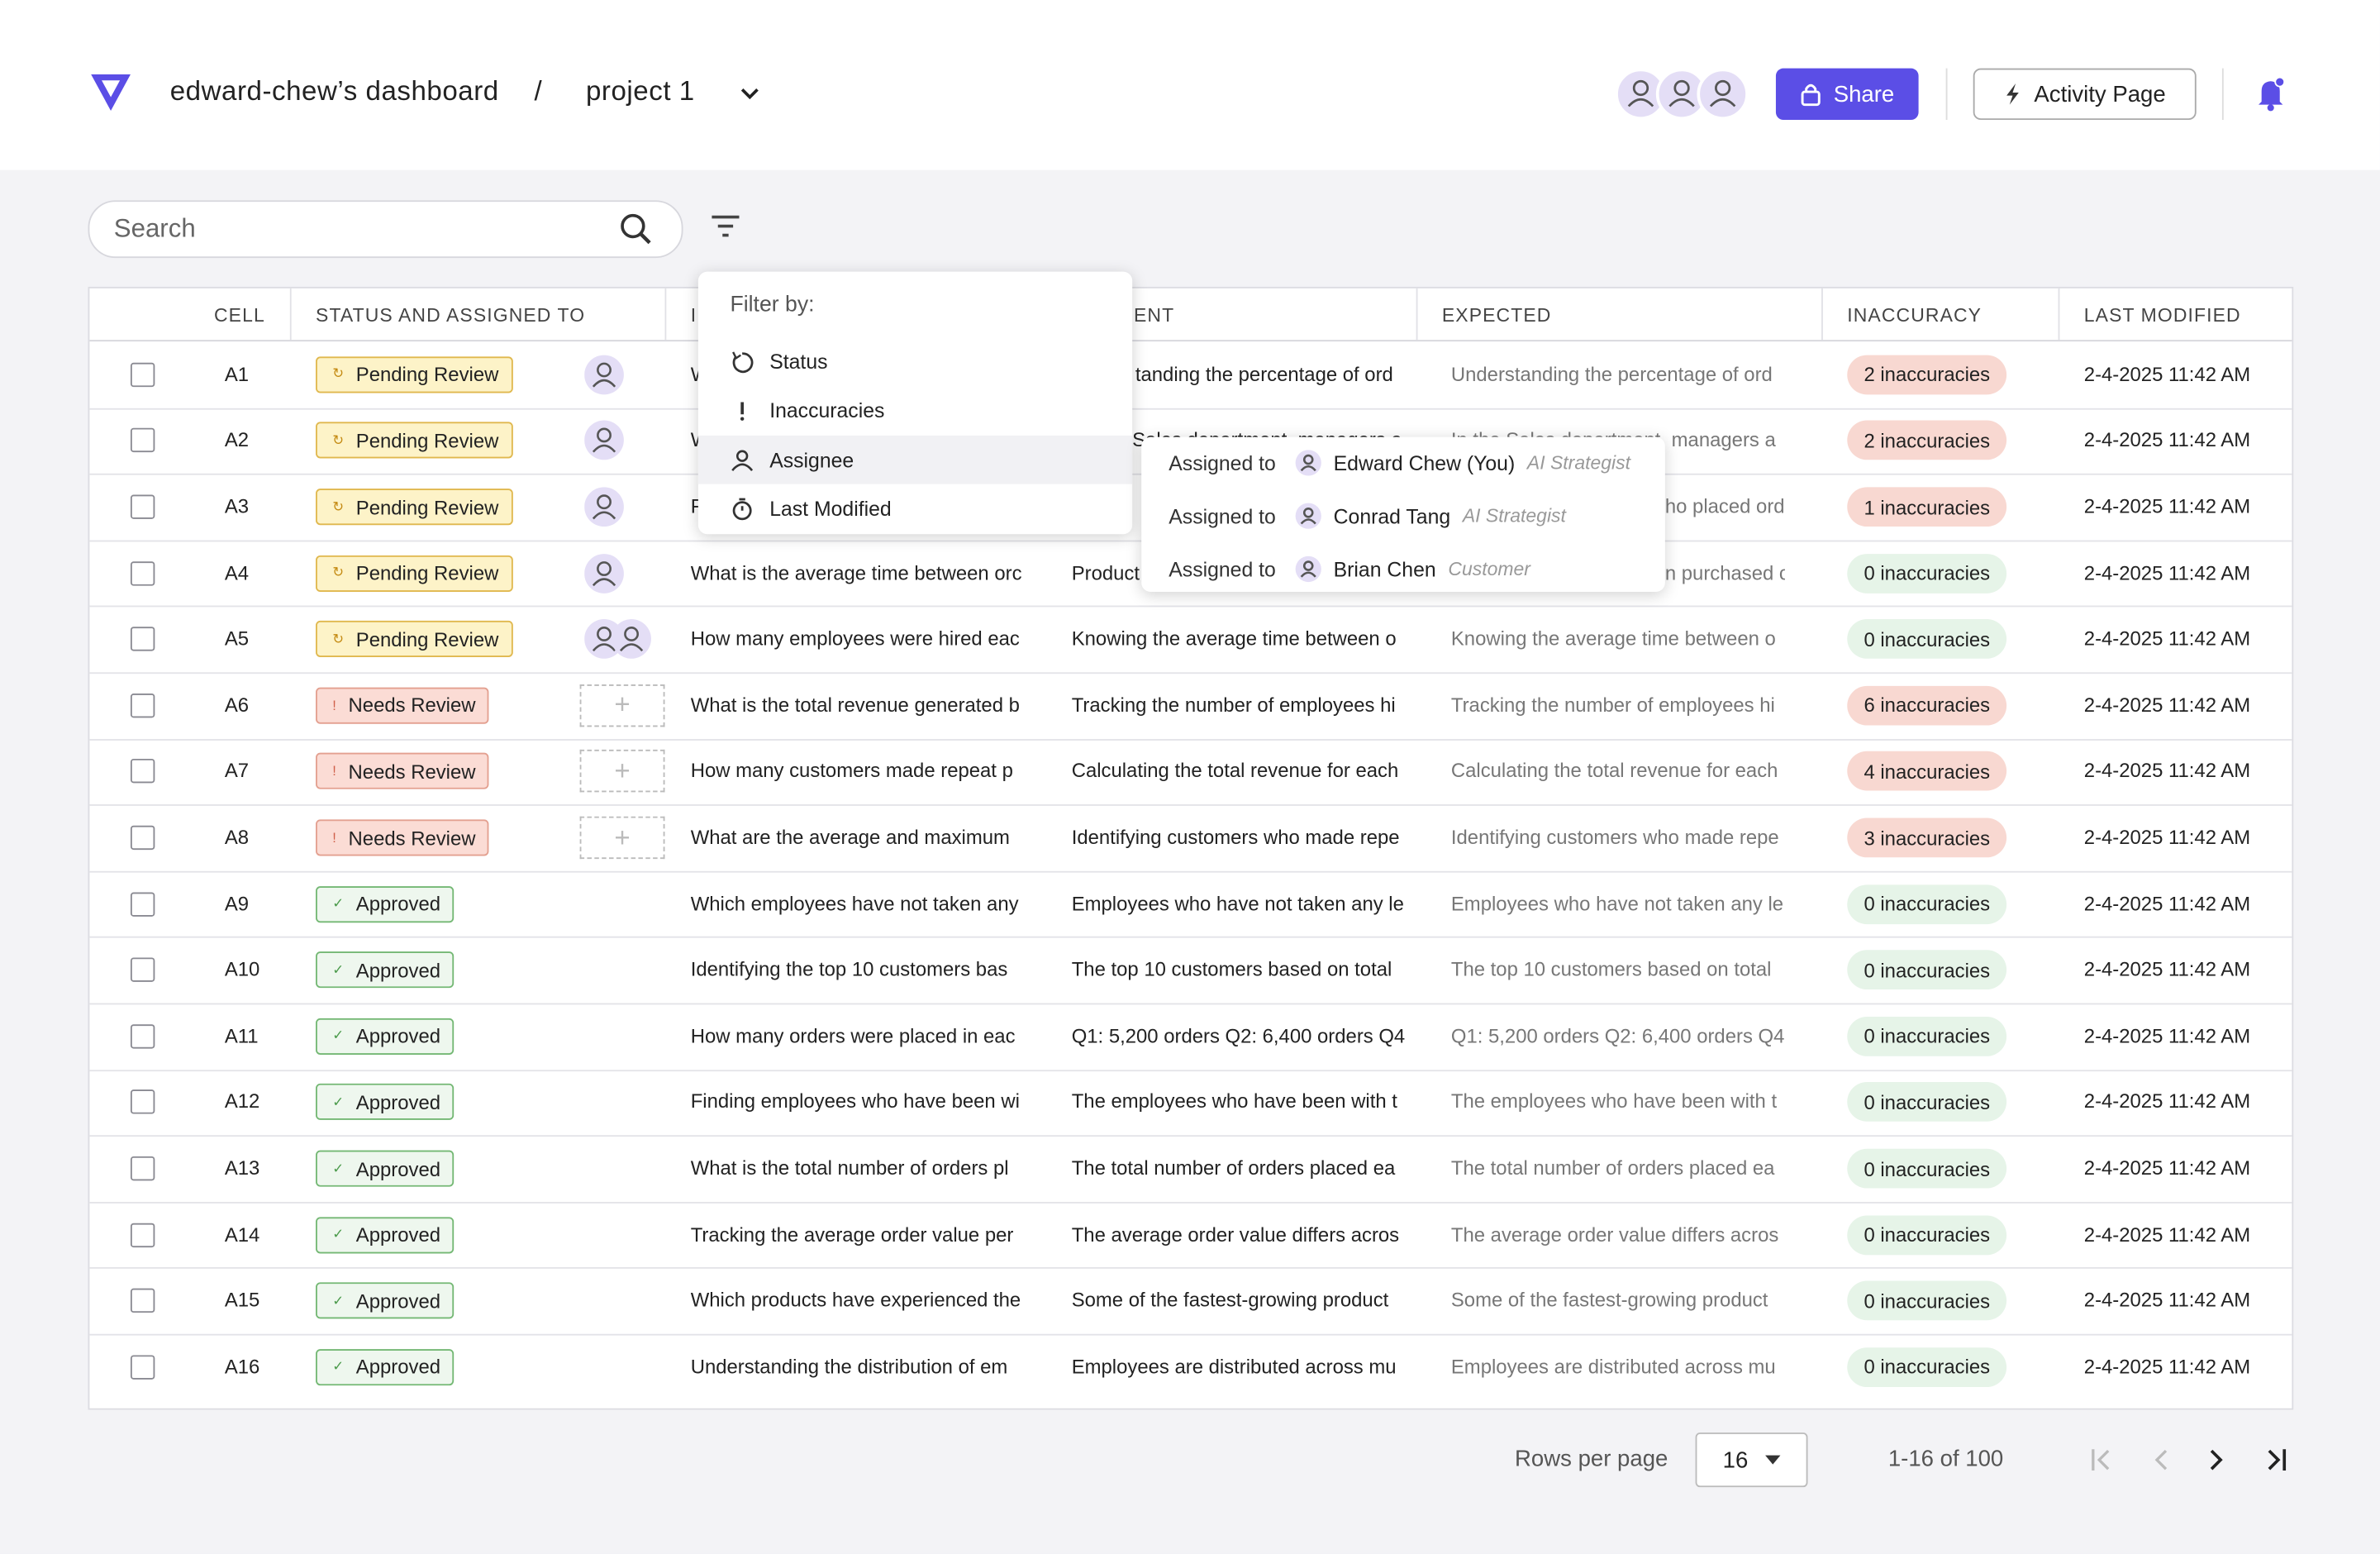 This screenshot has width=2380, height=1554. I want to click on filter-button, so click(725, 226).